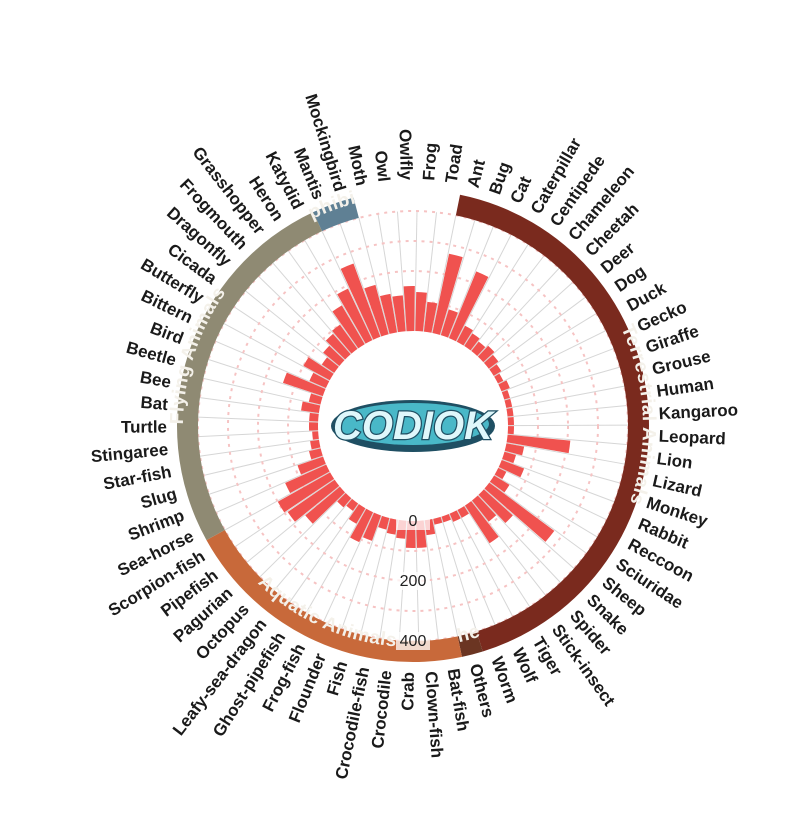 This screenshot has width=799, height=823. I want to click on tick-label: 400, so click(413, 641).